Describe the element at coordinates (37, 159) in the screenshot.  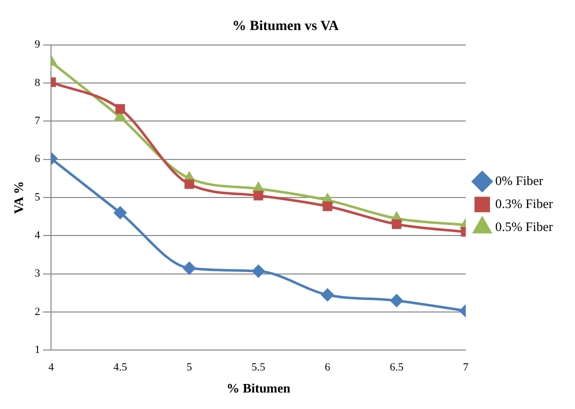
I see `y-tick-label: 6` at that location.